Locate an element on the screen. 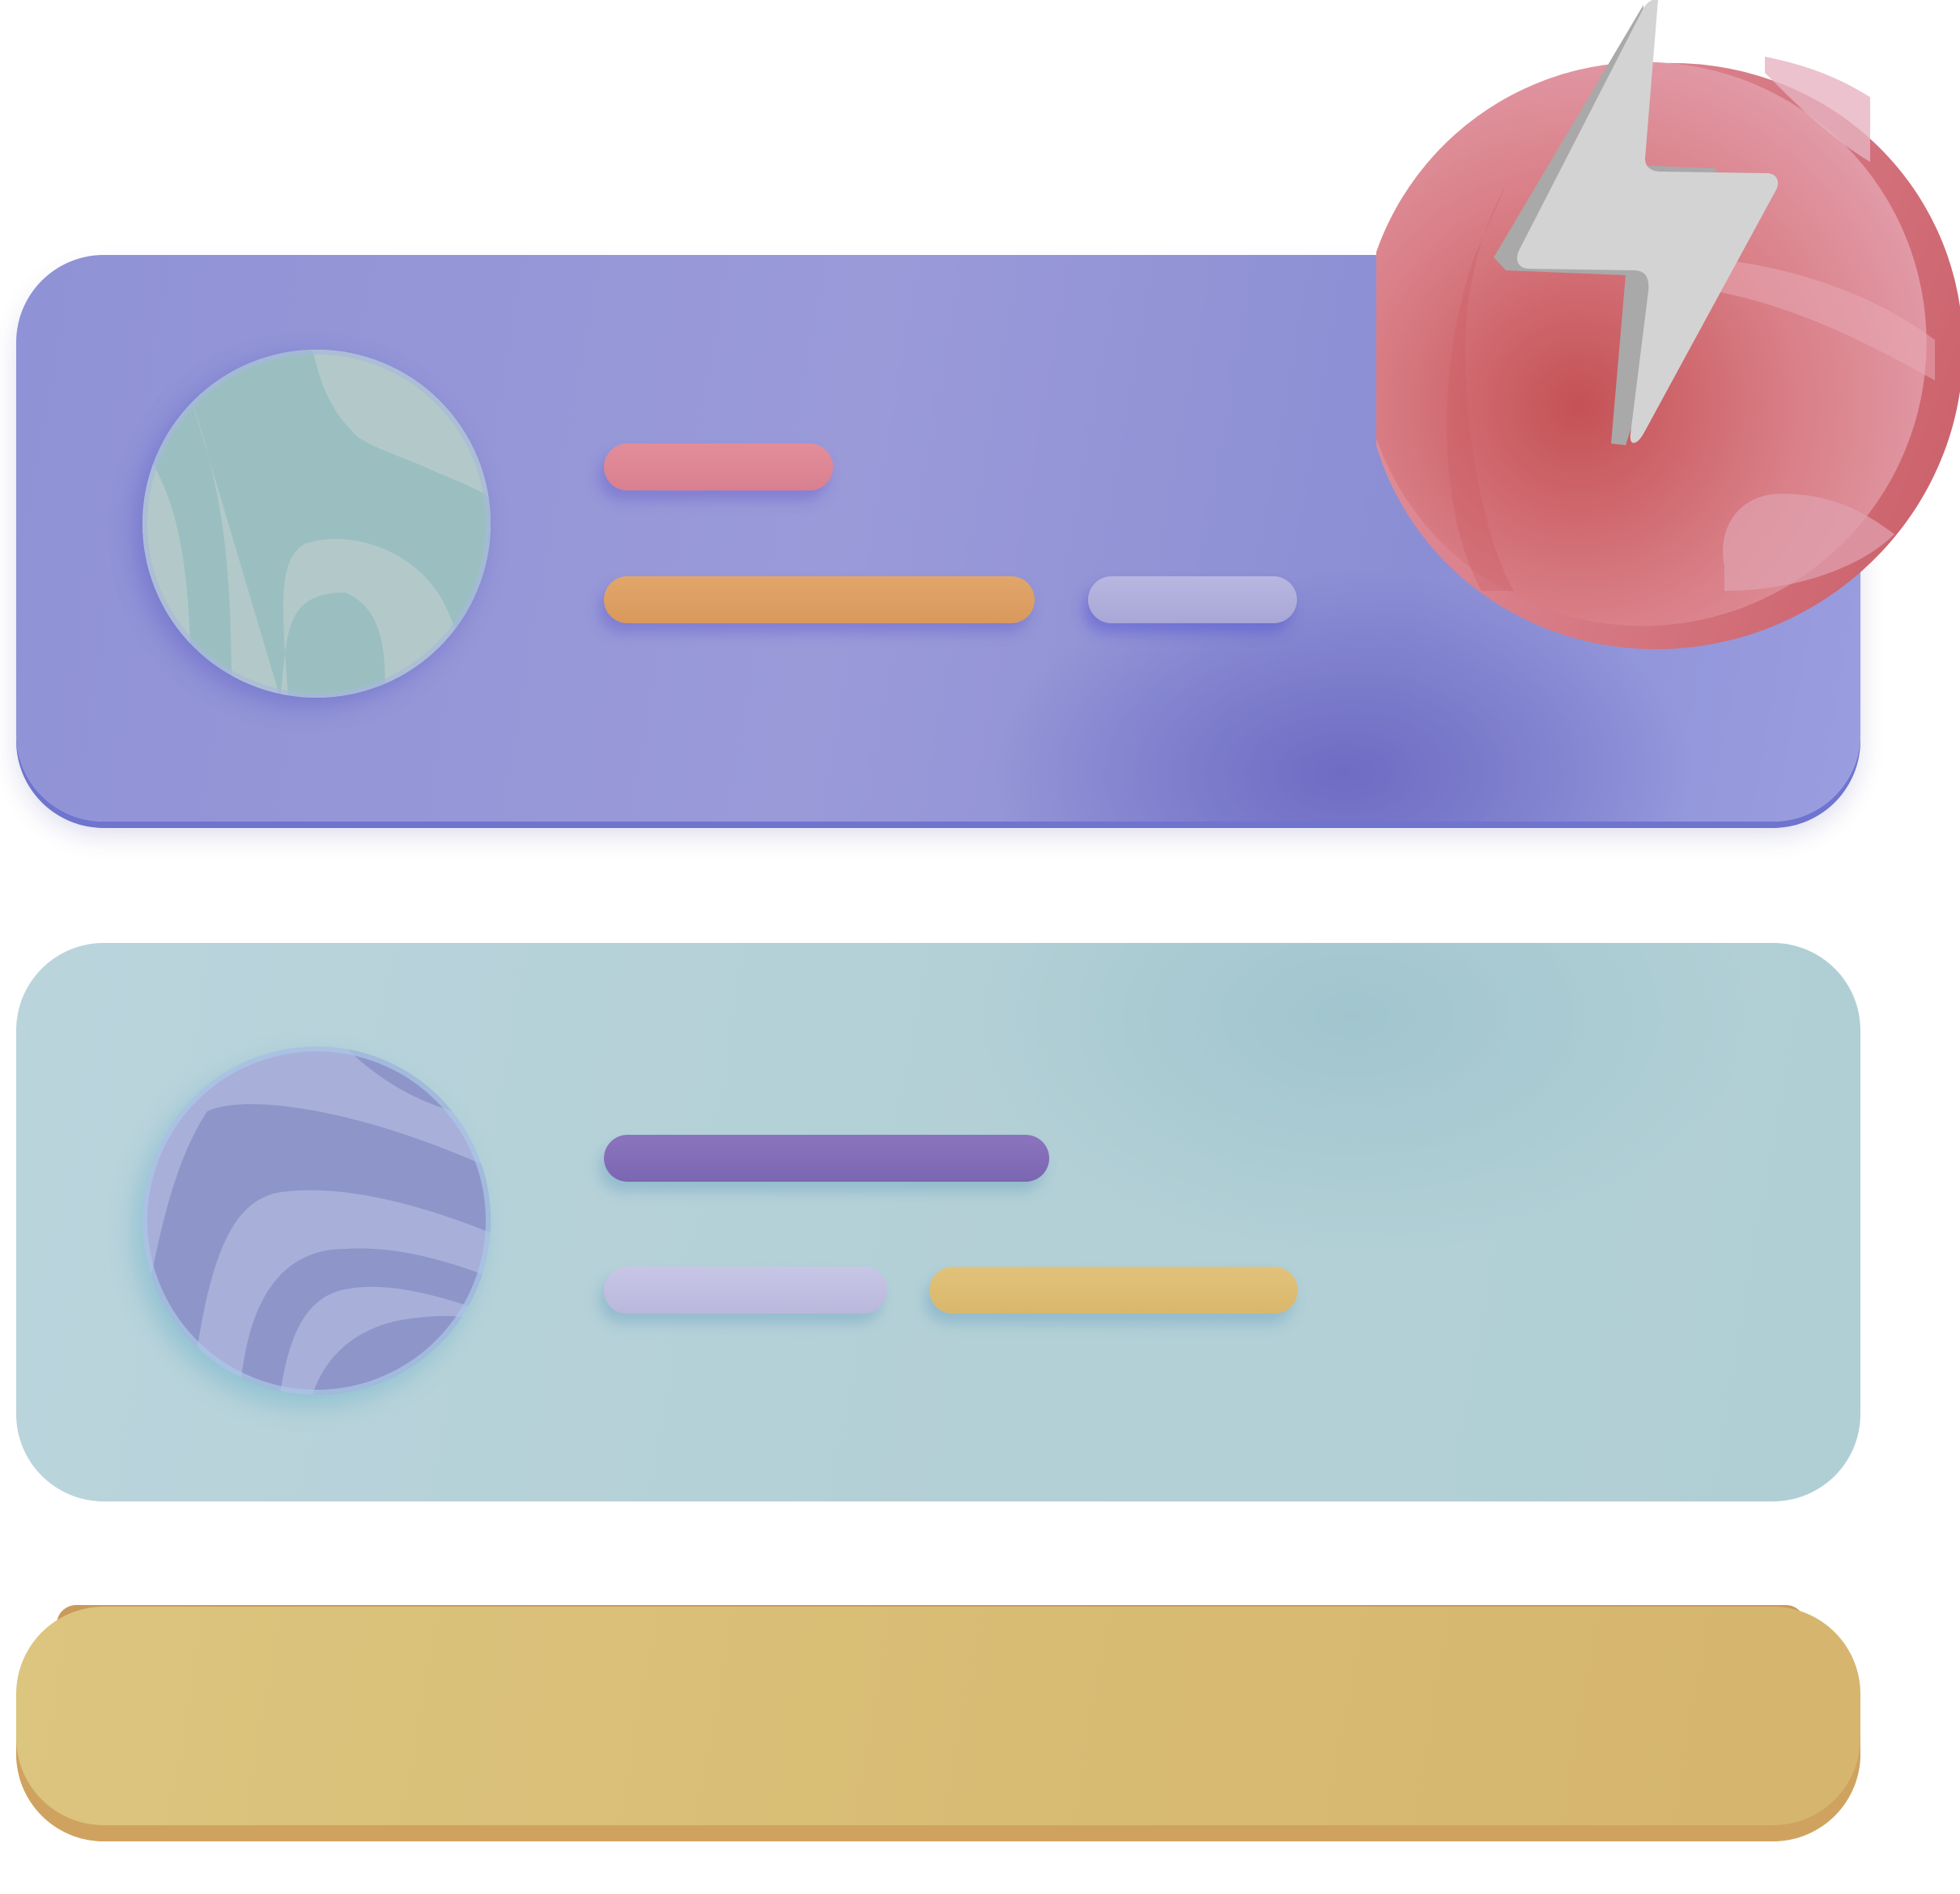 Image resolution: width=1960 pixels, height=1894 pixels. lightning-bolt-icon is located at coordinates (1660, 325).